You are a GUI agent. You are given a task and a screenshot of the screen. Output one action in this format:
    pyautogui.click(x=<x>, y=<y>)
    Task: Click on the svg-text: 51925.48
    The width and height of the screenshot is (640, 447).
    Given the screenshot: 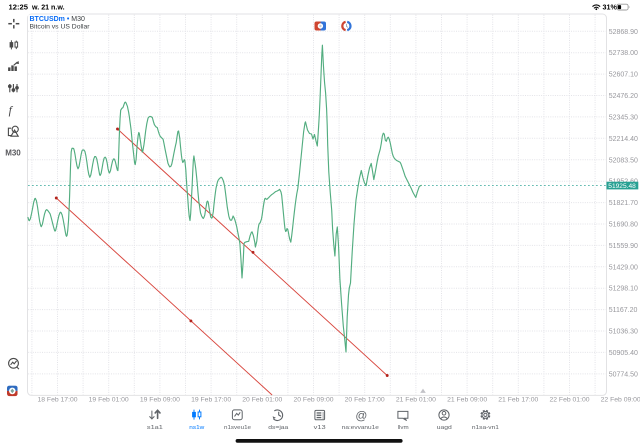 What is the action you would take?
    pyautogui.click(x=622, y=186)
    